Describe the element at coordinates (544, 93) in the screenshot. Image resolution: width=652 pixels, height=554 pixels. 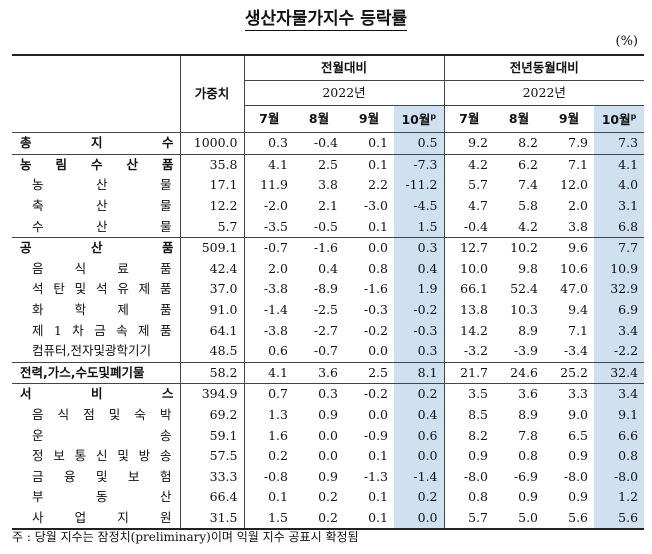
I see `header-year-yoy: 2022년` at that location.